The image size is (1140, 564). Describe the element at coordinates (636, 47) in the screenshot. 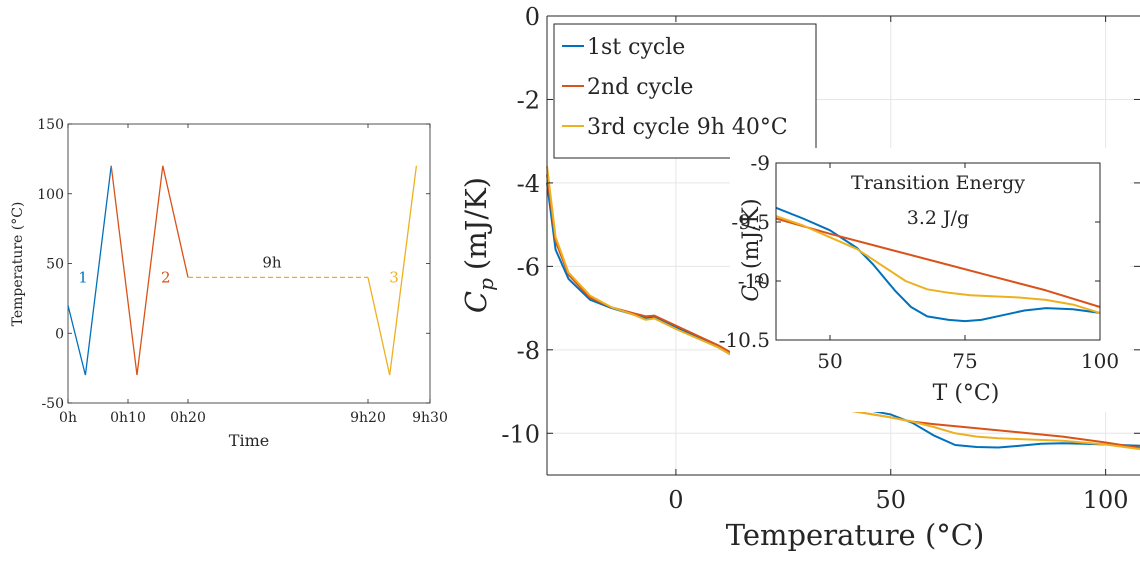

I see `legend-label-1: 1st cycle` at that location.